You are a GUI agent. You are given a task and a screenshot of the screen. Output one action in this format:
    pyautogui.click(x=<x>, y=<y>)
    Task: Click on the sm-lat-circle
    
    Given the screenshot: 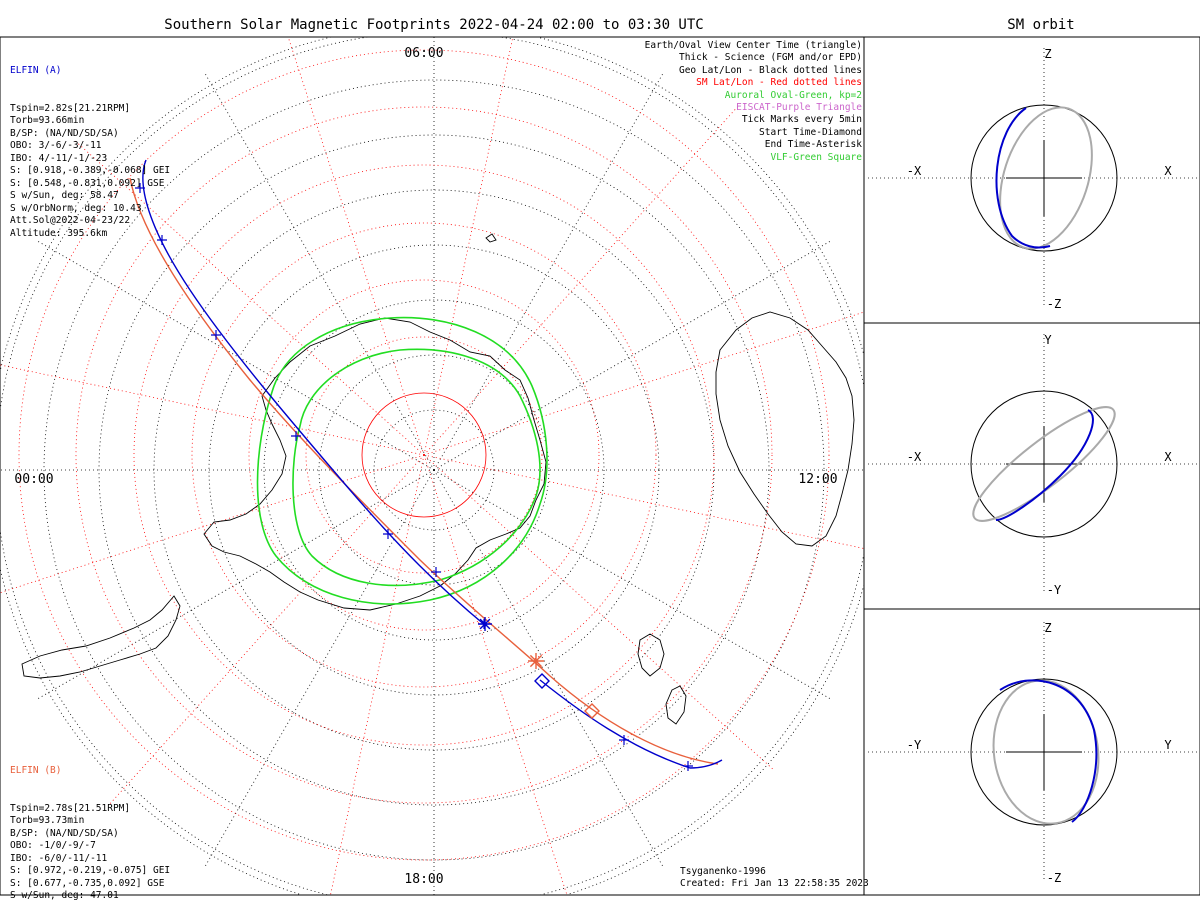 What is the action you would take?
    pyautogui.click(x=424, y=455)
    